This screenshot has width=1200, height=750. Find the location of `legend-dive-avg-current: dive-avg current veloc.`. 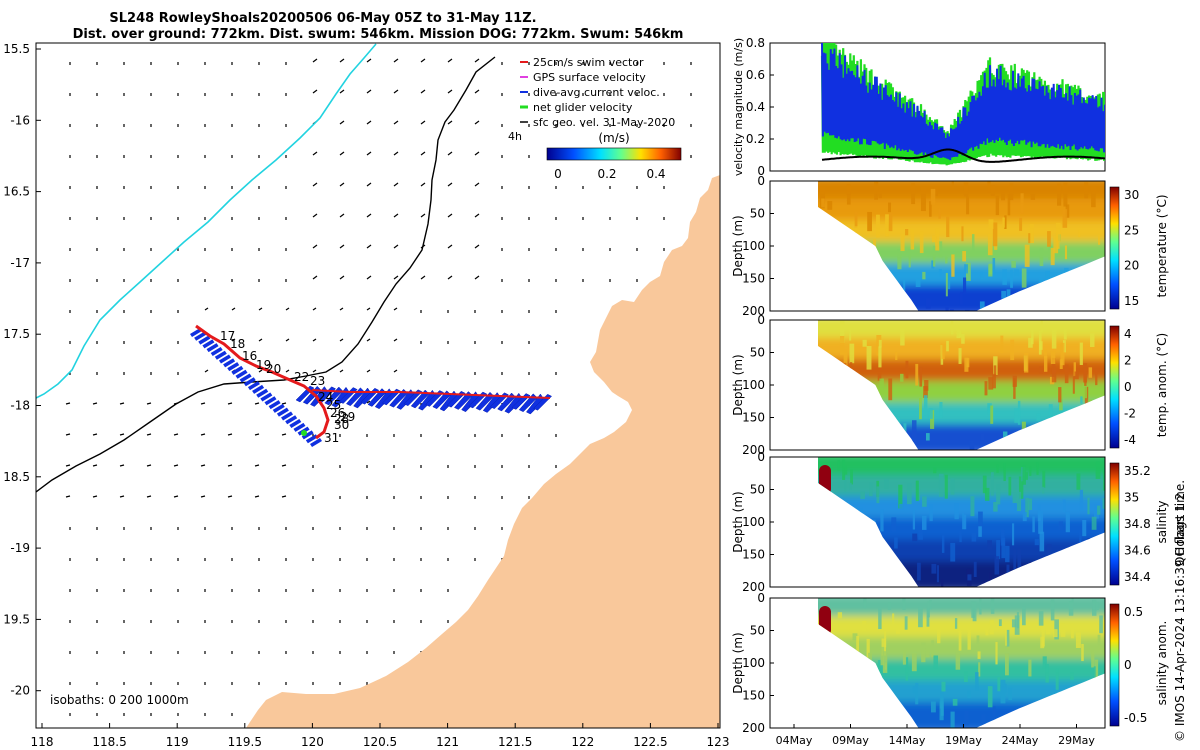

legend-dive-avg-current: dive-avg current veloc. is located at coordinates (596, 92).